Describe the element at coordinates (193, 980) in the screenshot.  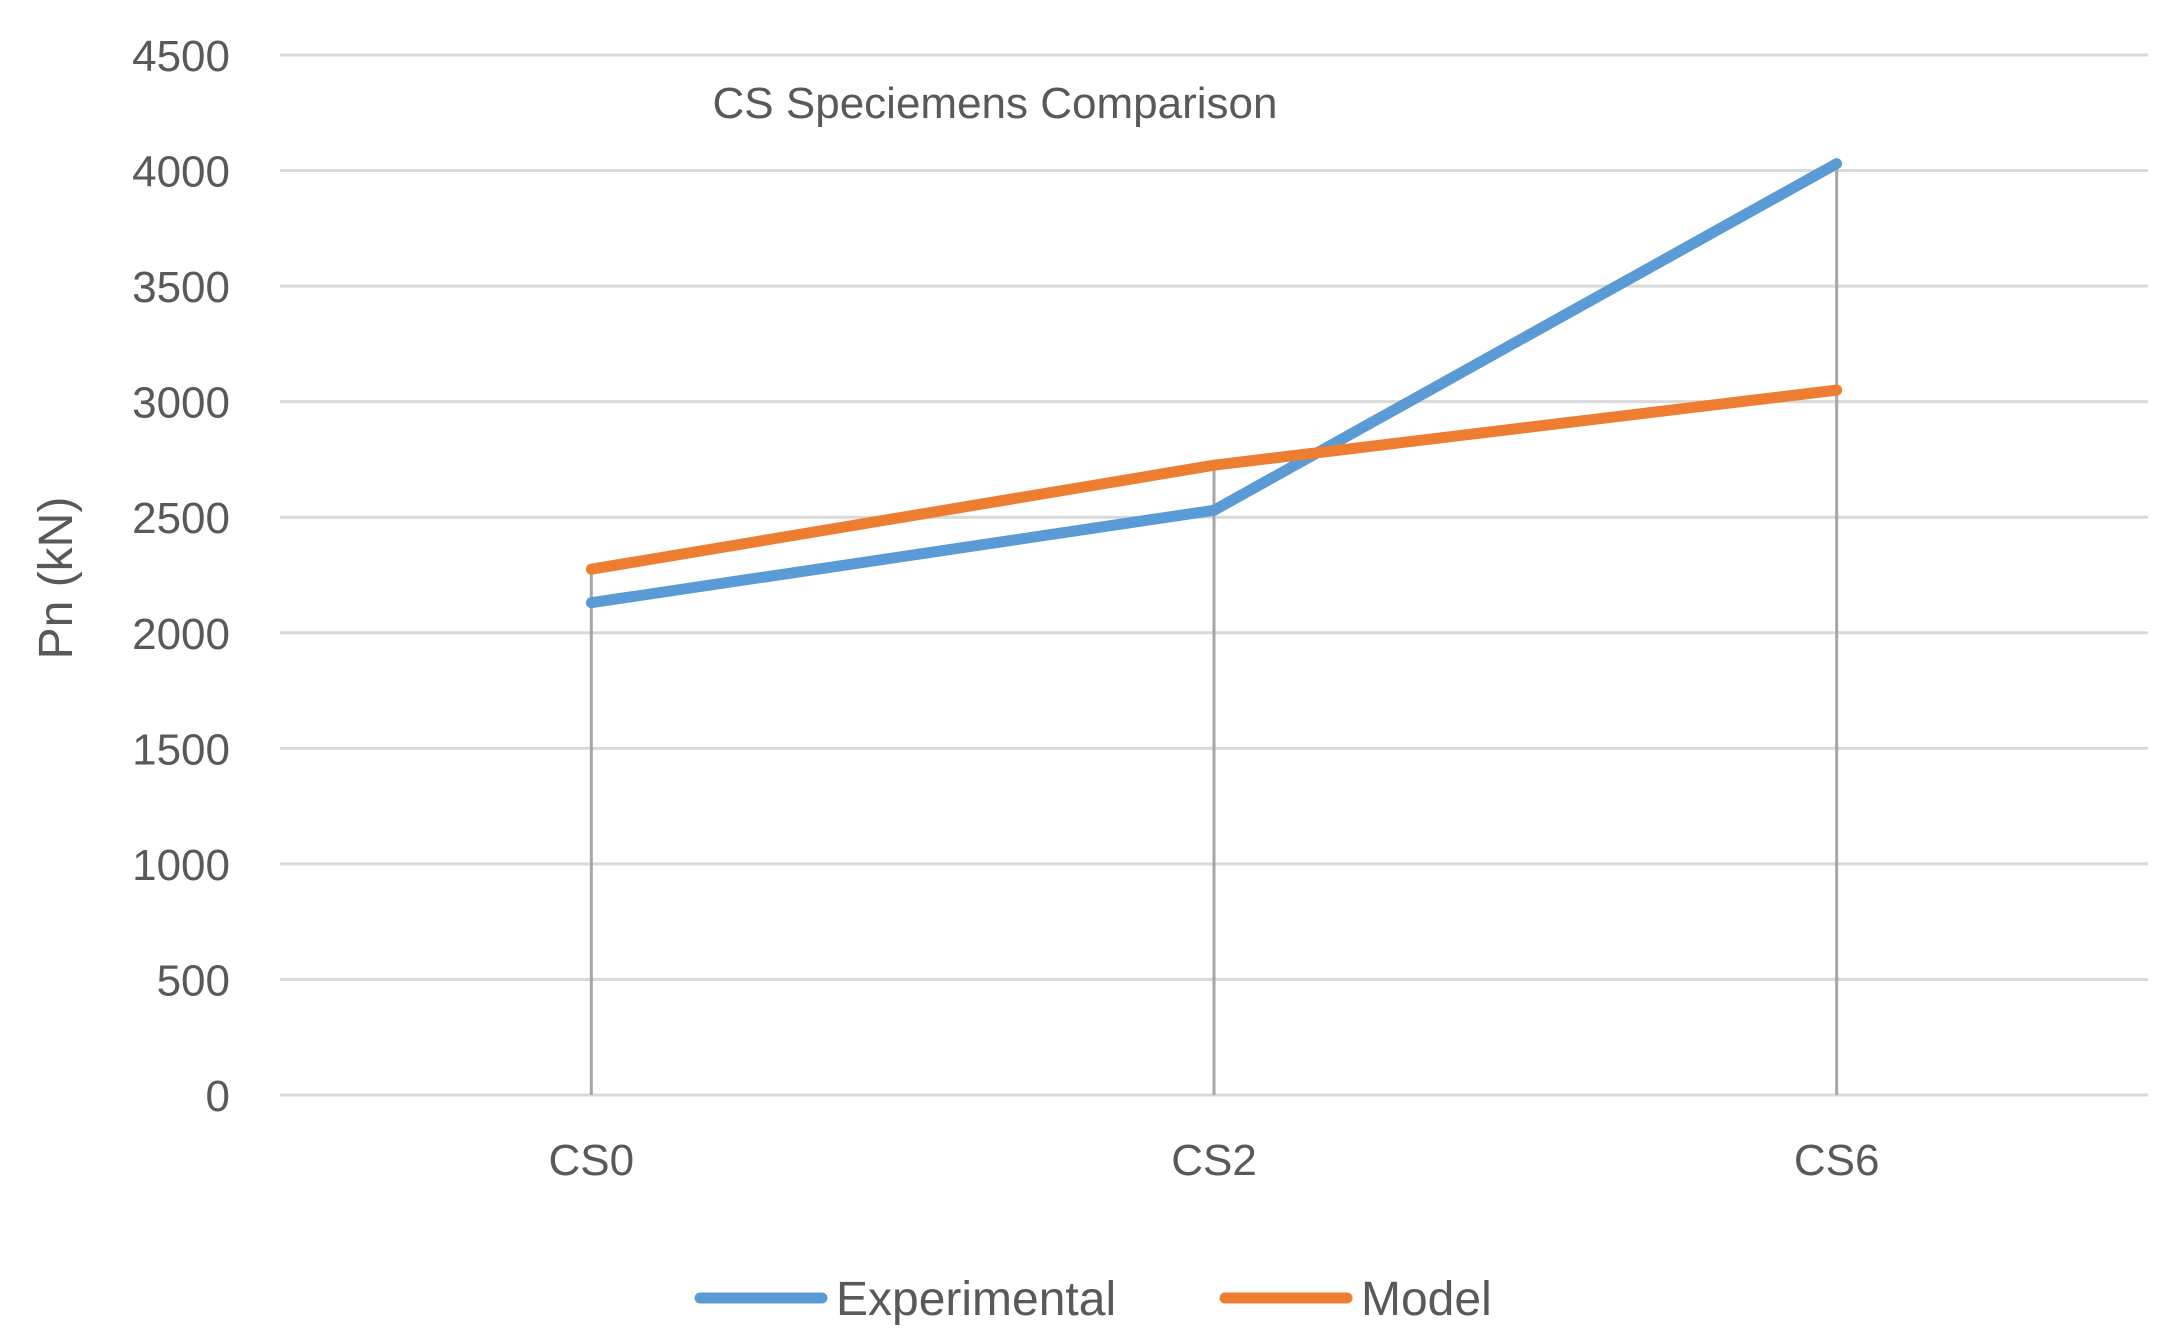
I see `y-tick-label-500: 500` at that location.